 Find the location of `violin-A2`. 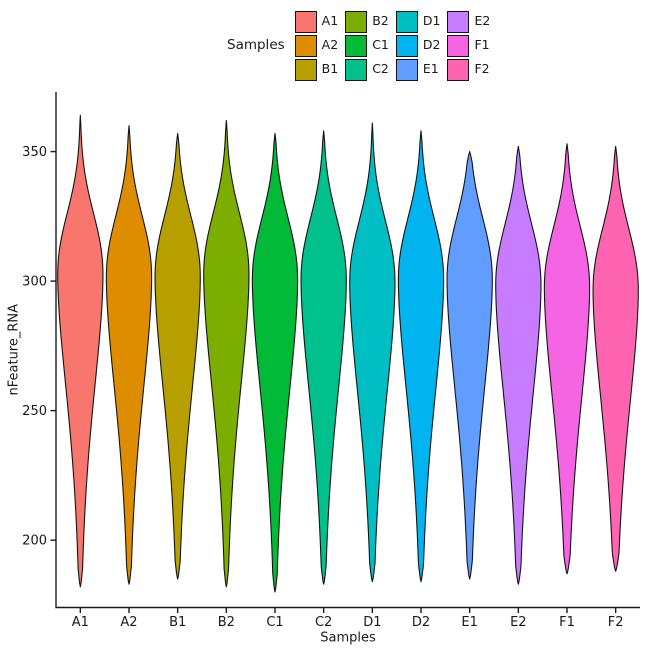

violin-A2 is located at coordinates (129, 355).